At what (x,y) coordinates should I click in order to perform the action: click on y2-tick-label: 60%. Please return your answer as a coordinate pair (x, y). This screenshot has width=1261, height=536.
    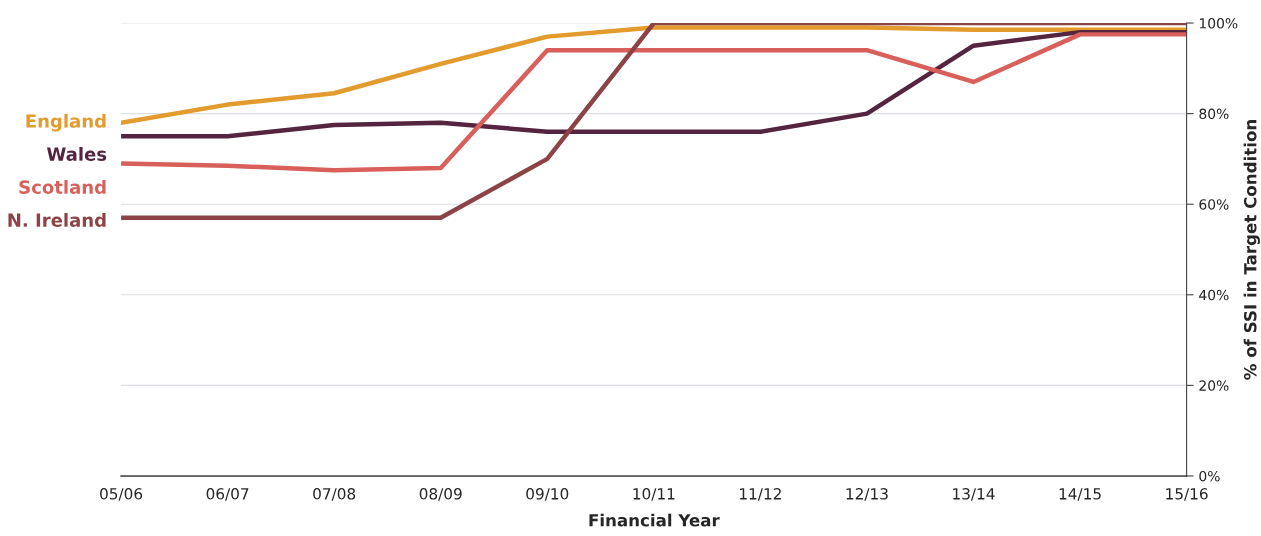
    Looking at the image, I should click on (1214, 204).